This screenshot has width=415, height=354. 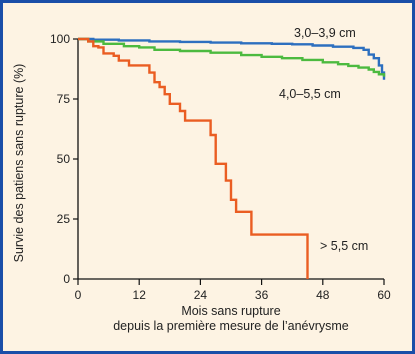 What do you see at coordinates (262, 295) in the screenshot?
I see `x-tick-label: 36` at bounding box center [262, 295].